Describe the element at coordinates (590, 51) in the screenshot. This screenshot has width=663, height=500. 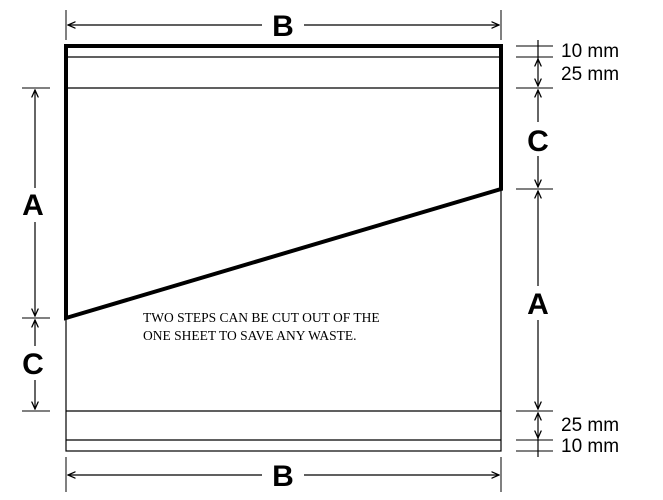
I see `top-strip-1-label: 10 mm` at that location.